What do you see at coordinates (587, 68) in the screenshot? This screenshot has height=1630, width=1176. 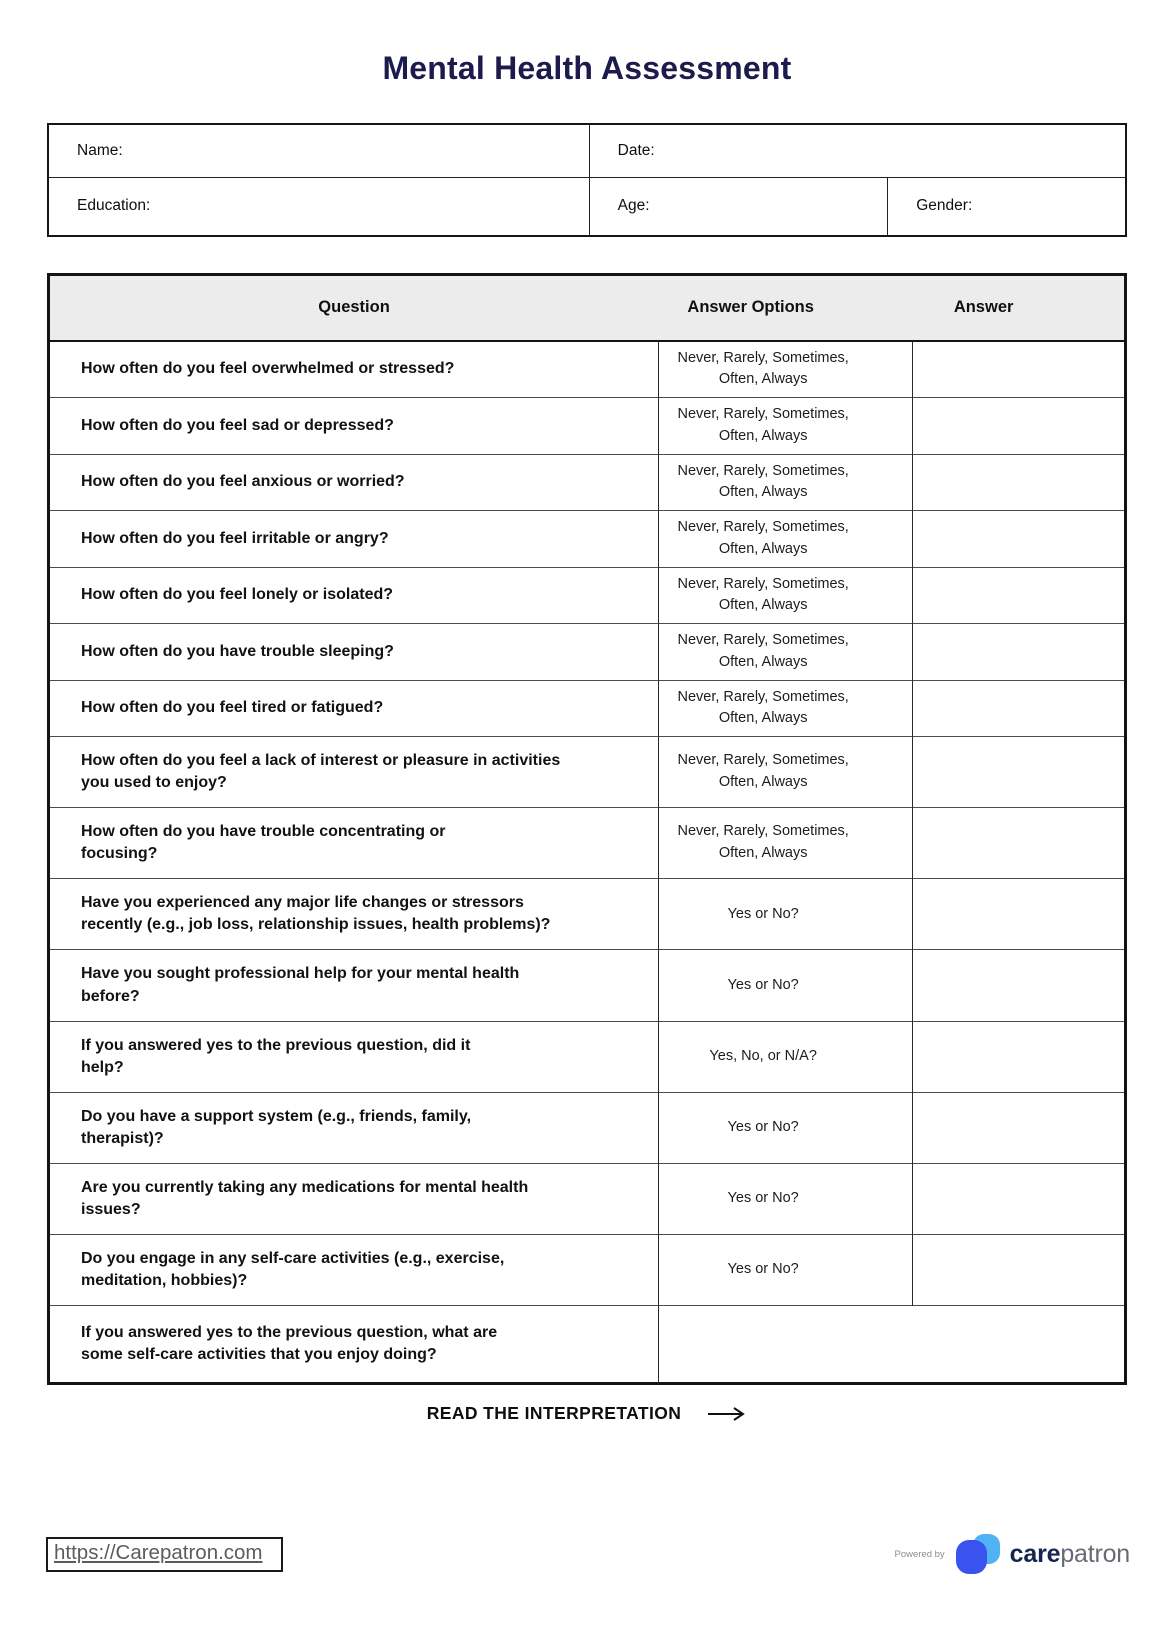 I see `page-title: Mental Health Assessment` at bounding box center [587, 68].